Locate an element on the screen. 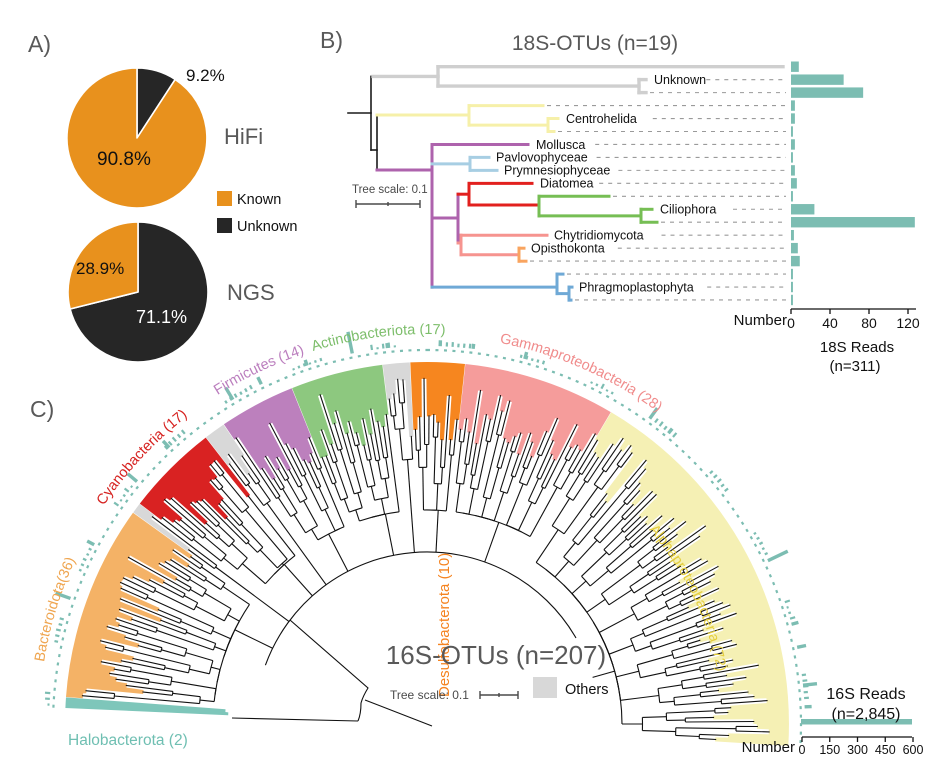 The image size is (937, 757). read-tick-major is located at coordinates (795, 623).